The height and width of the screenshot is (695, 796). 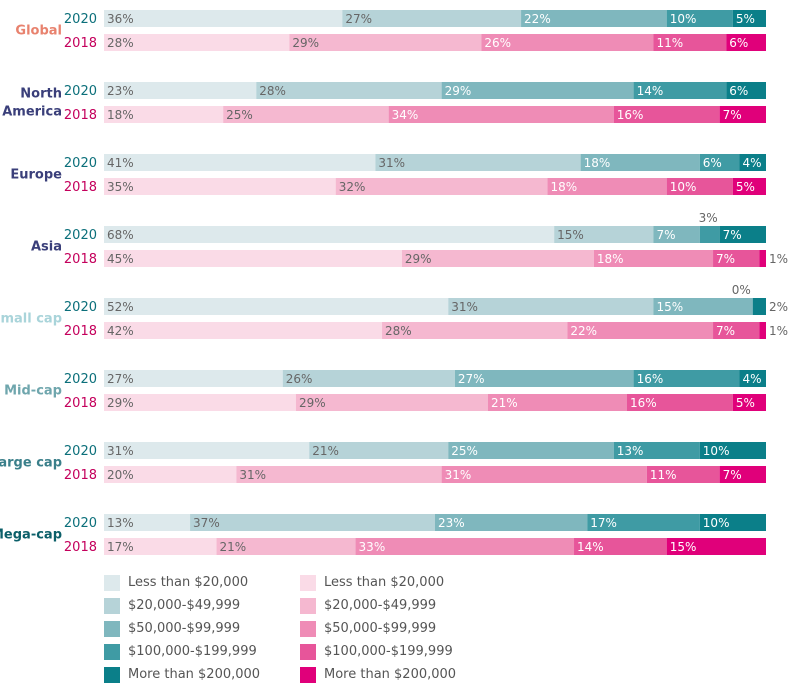 What do you see at coordinates (32, 112) in the screenshot?
I see `group-label: America` at bounding box center [32, 112].